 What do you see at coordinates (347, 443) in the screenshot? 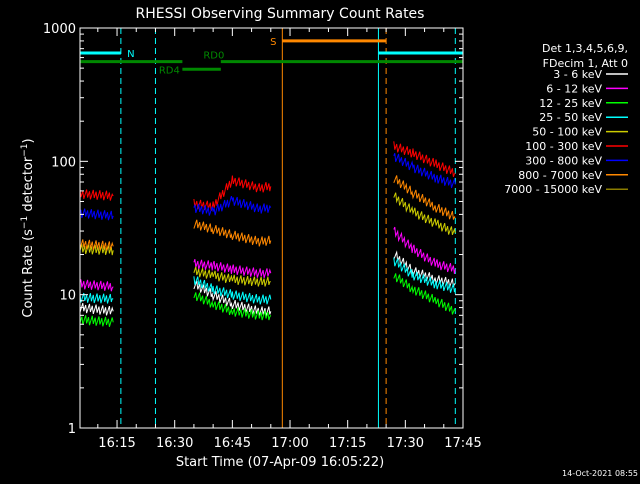
I see `x-tick-label-4: 17:15` at bounding box center [347, 443].